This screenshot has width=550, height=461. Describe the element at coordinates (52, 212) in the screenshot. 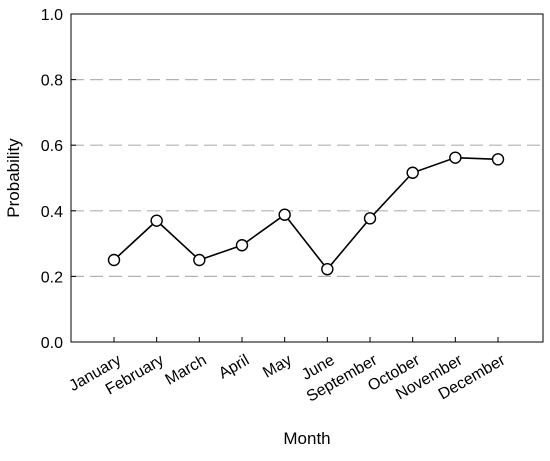

I see `y-tick-label: 0.4` at that location.